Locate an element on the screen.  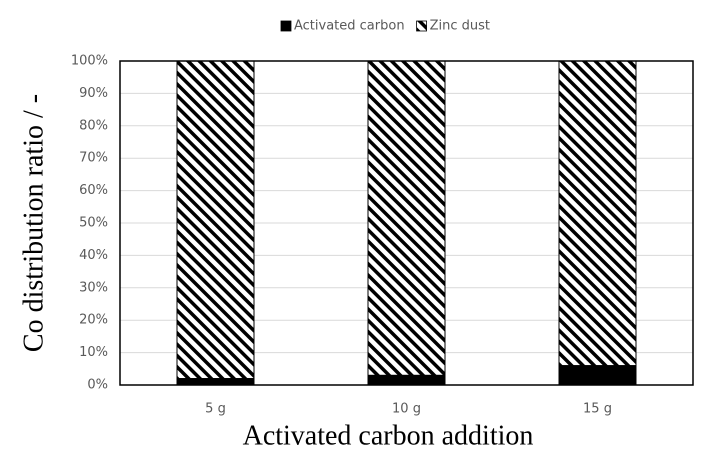
x-tick-label: 5 g is located at coordinates (215, 409).